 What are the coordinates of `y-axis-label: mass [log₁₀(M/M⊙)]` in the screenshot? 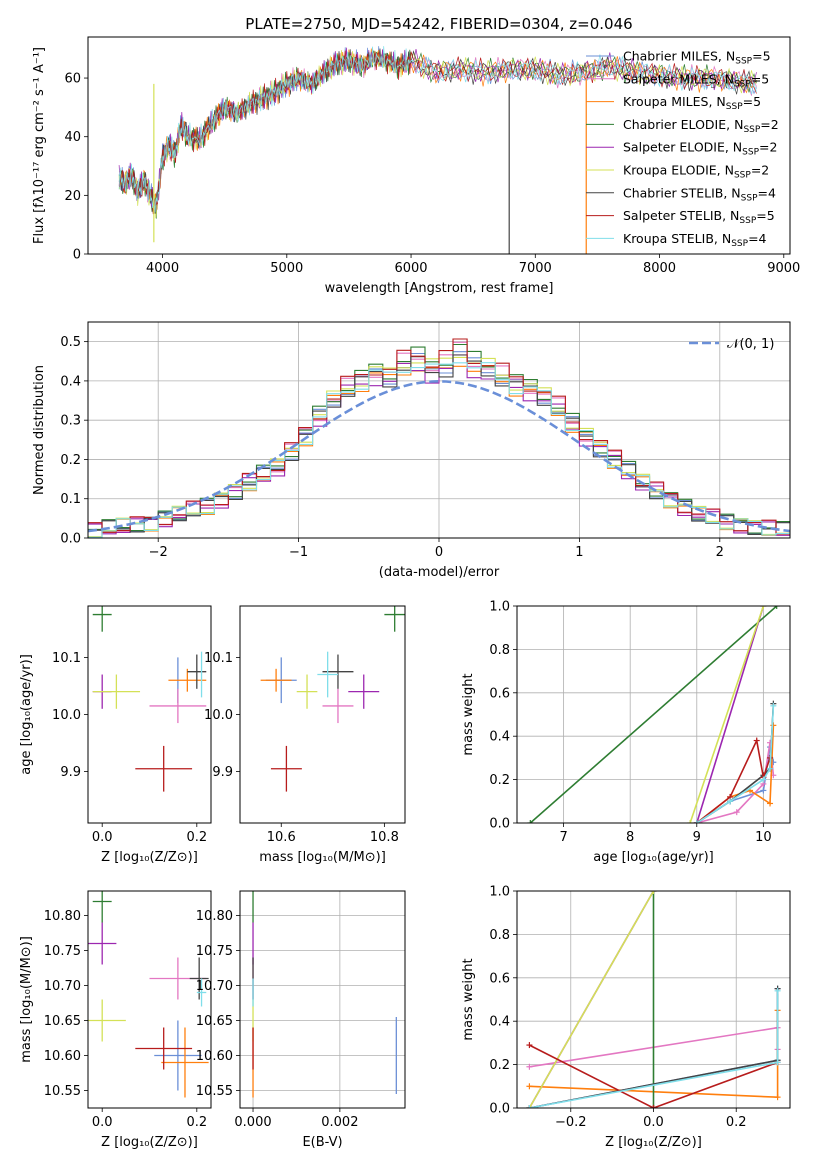 It's located at (26, 999).